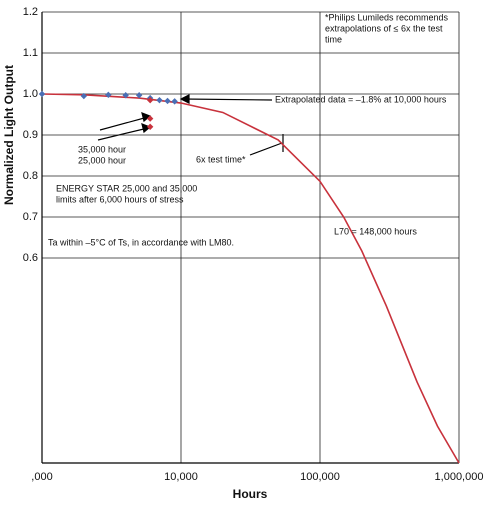 Image resolution: width=500 pixels, height=523 pixels. Describe the element at coordinates (102, 149) in the screenshot. I see `annotation: 35,000 hour` at that location.